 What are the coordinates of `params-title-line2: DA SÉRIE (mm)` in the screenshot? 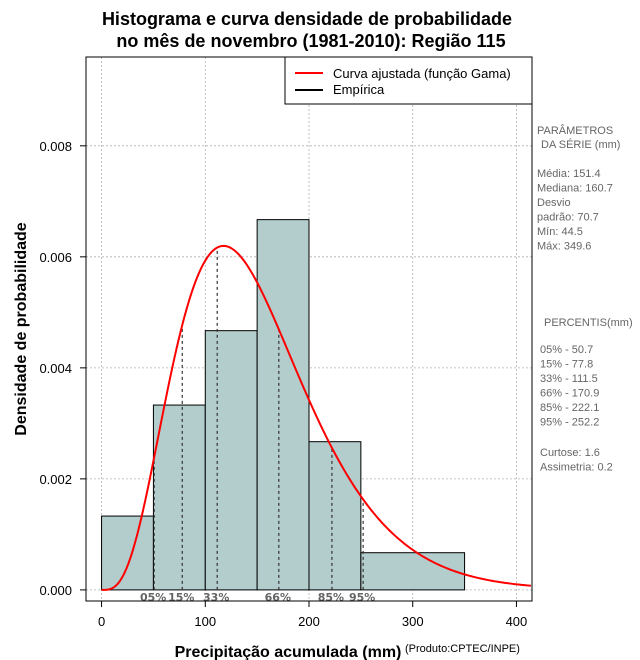 It's located at (580, 144).